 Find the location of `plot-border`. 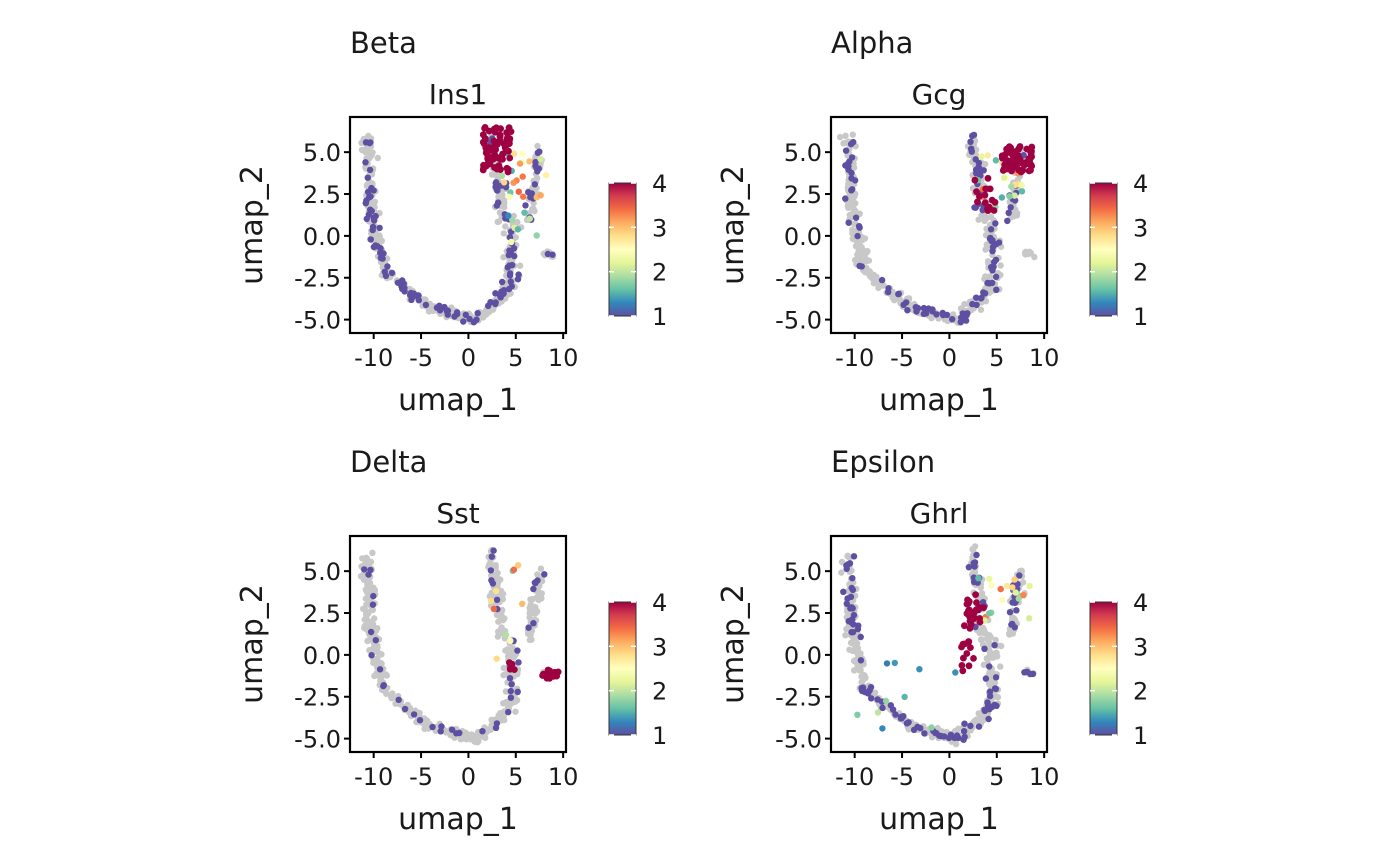

plot-border is located at coordinates (458, 644).